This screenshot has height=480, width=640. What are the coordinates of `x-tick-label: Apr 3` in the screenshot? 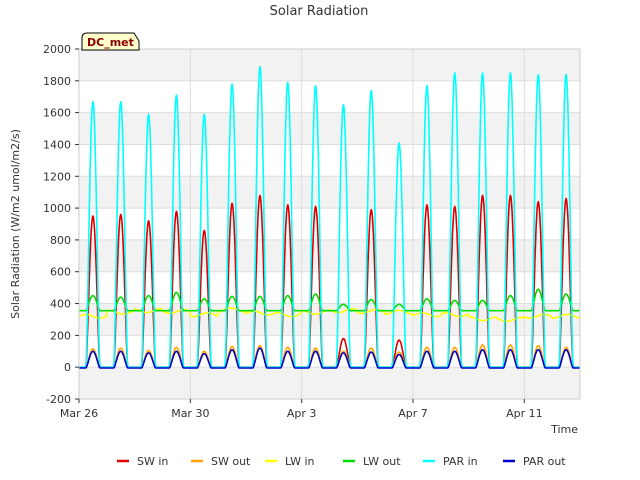 It's located at (302, 413).